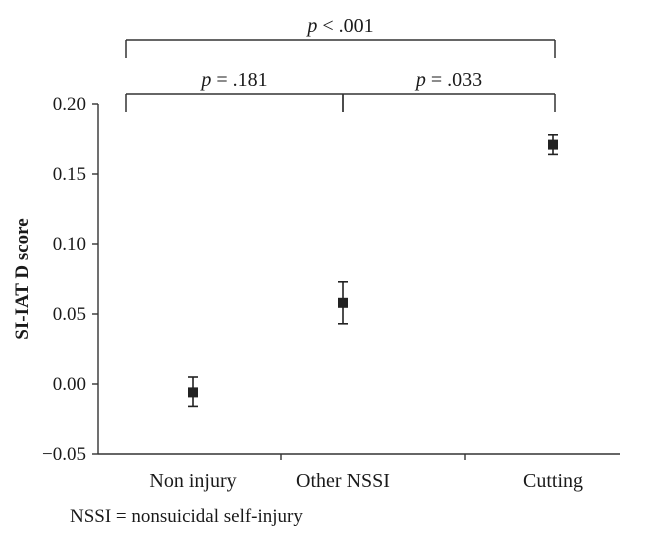  I want to click on p-value: < .001, so click(345, 26).